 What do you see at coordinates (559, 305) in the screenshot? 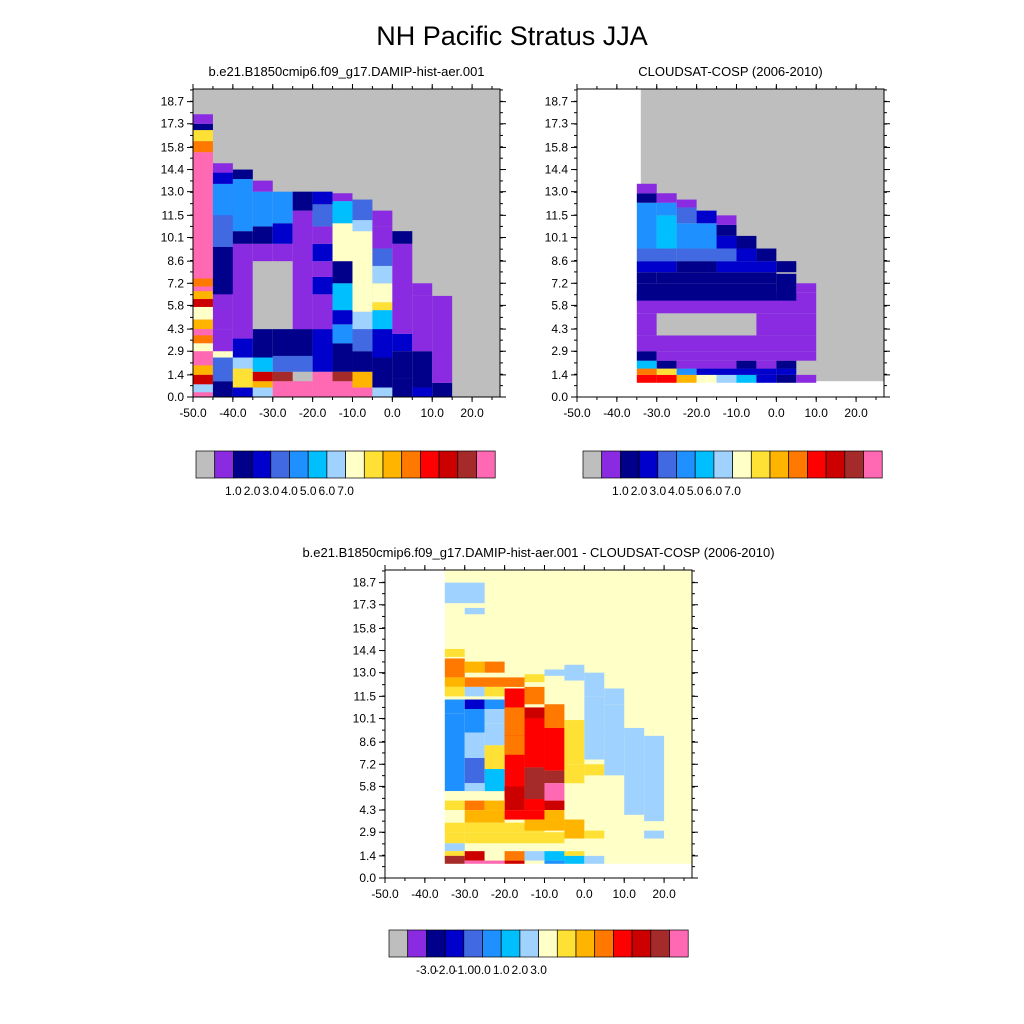
I see `obs-y-tick-label: 5.8` at bounding box center [559, 305].